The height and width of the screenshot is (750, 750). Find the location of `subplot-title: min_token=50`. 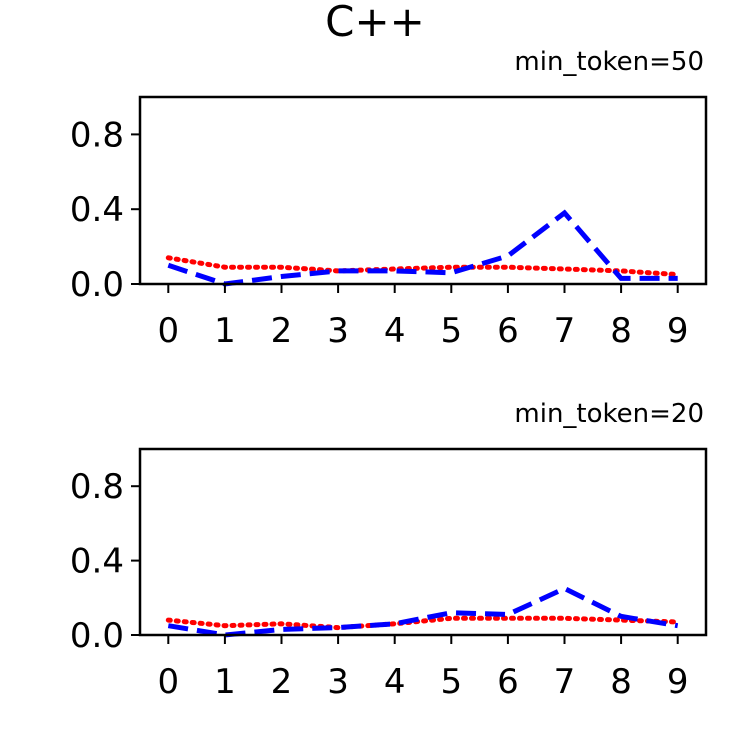

subplot-title: min_token=50 is located at coordinates (609, 62).